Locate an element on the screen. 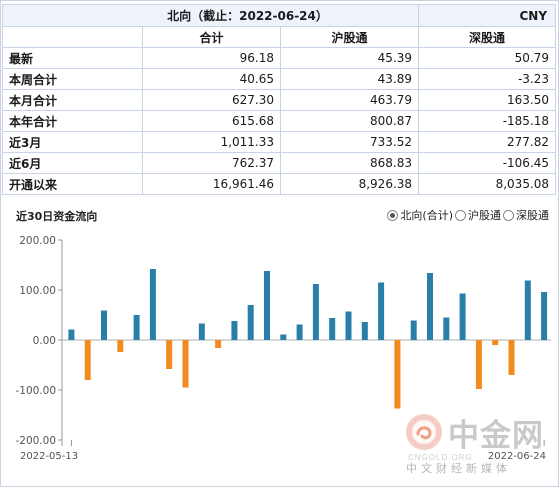 The height and width of the screenshot is (487, 559). row-label: 本年合计 is located at coordinates (72, 121).